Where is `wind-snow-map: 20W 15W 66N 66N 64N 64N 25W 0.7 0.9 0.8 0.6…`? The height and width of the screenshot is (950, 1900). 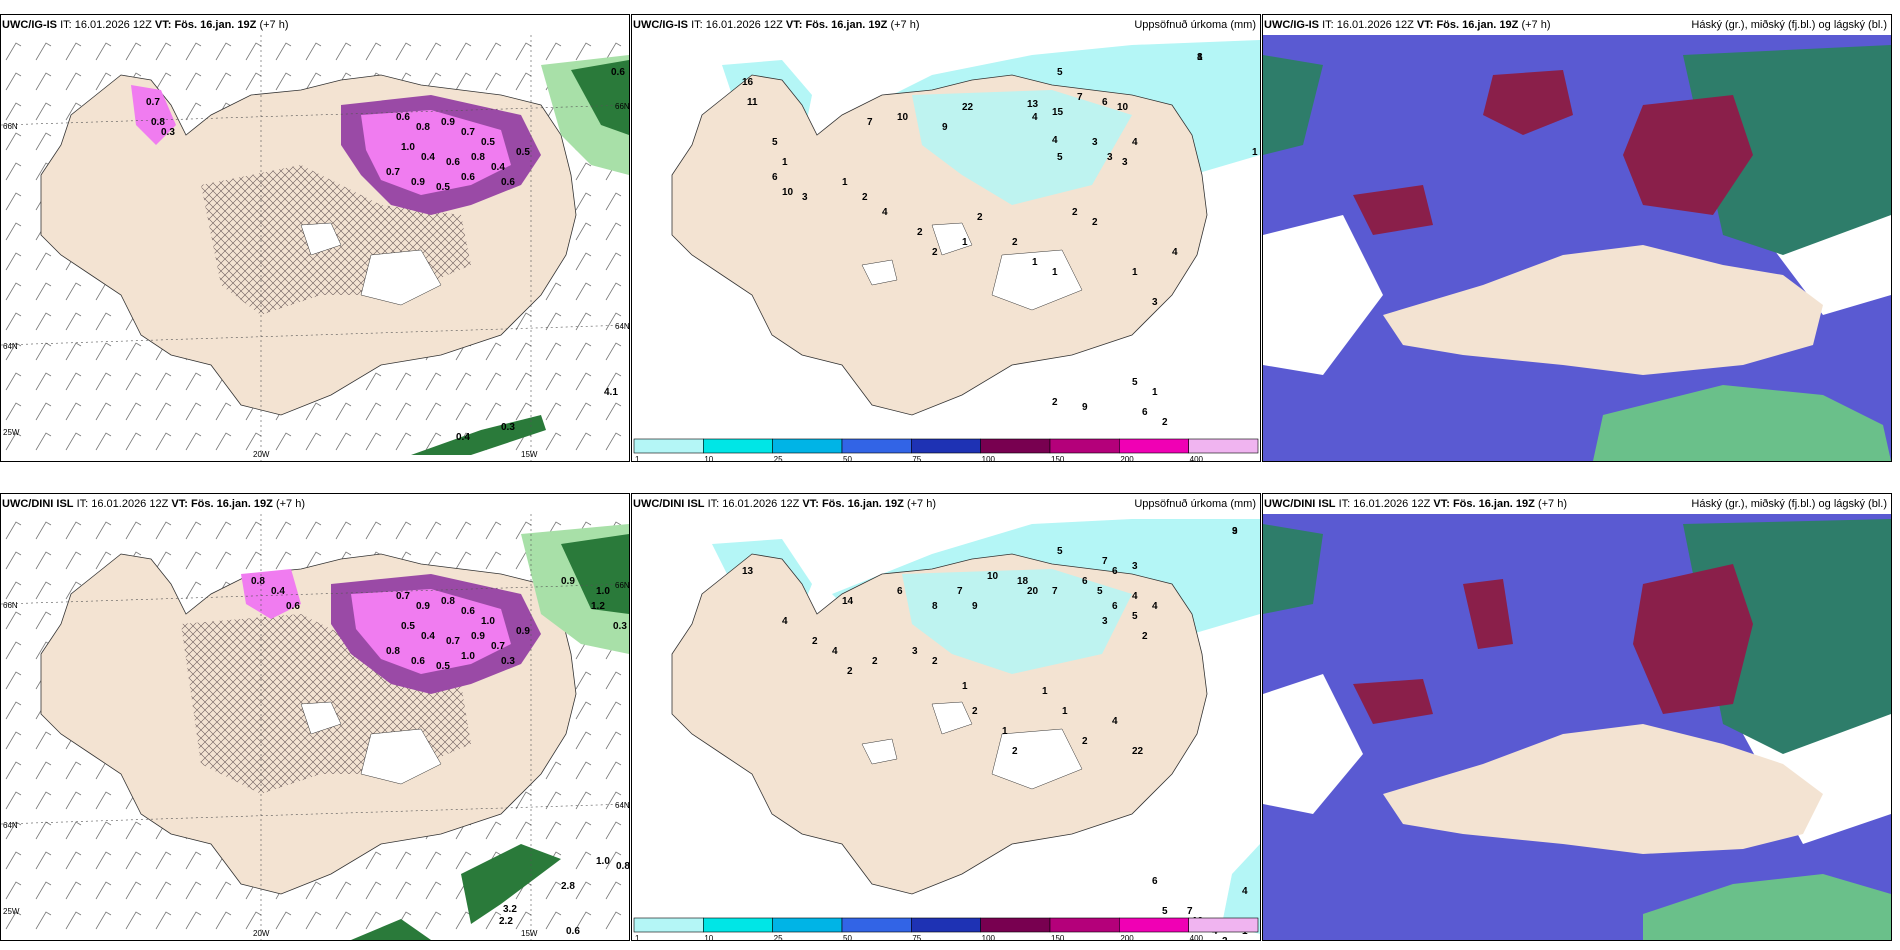
wind-snow-map: 20W 15W 66N 66N 64N 64N 25W 0.7 0.9 0.8 0.6… is located at coordinates (315, 727).